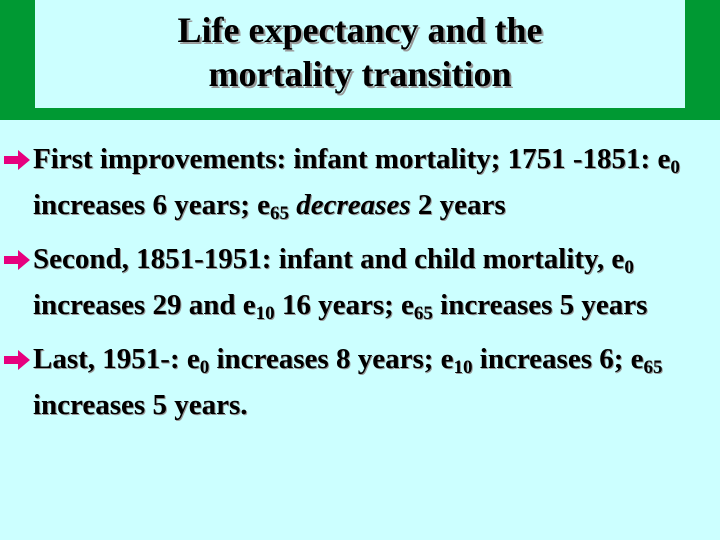 This screenshot has height=540, width=720. What do you see at coordinates (458, 205) in the screenshot?
I see `text-run: 2 years` at bounding box center [458, 205].